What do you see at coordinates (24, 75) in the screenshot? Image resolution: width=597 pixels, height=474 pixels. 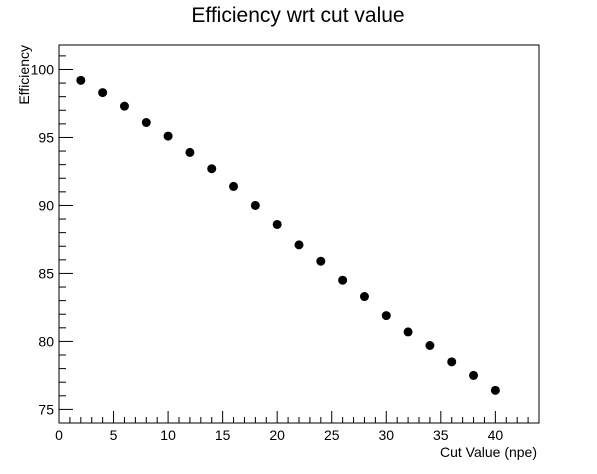 I see `y-axis-label: Efficiency` at bounding box center [24, 75].